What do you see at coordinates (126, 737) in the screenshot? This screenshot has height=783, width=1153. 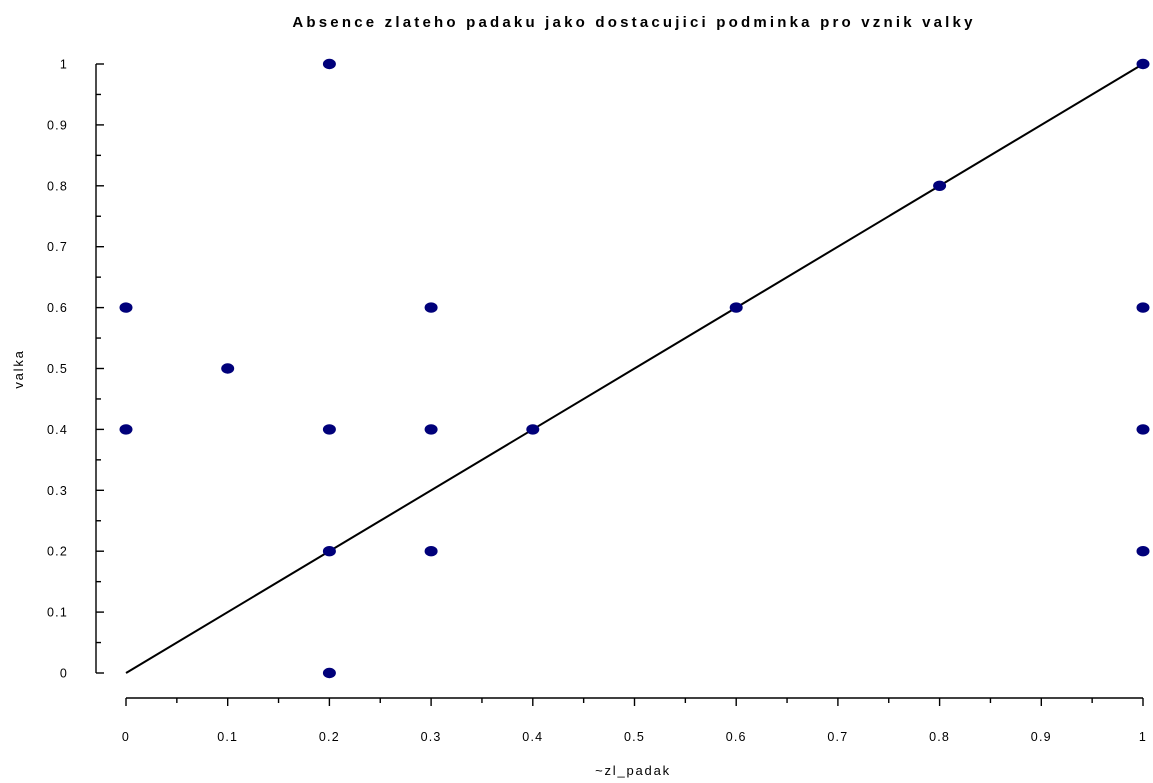 I see `x-tick-label: 0` at bounding box center [126, 737].